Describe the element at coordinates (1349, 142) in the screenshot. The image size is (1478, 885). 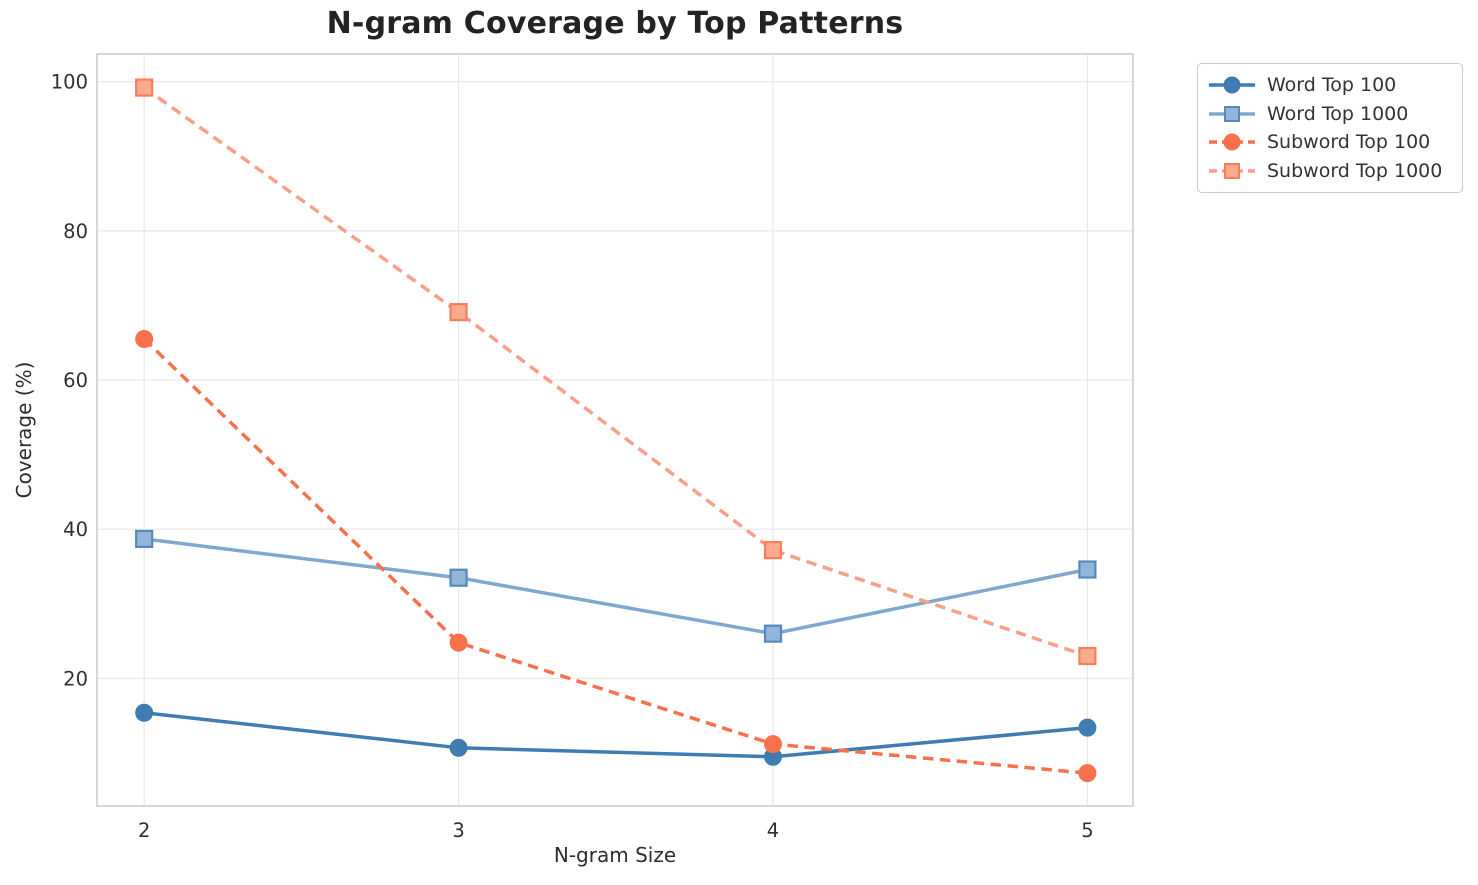
I see `legend-label: Subword Top 100` at that location.